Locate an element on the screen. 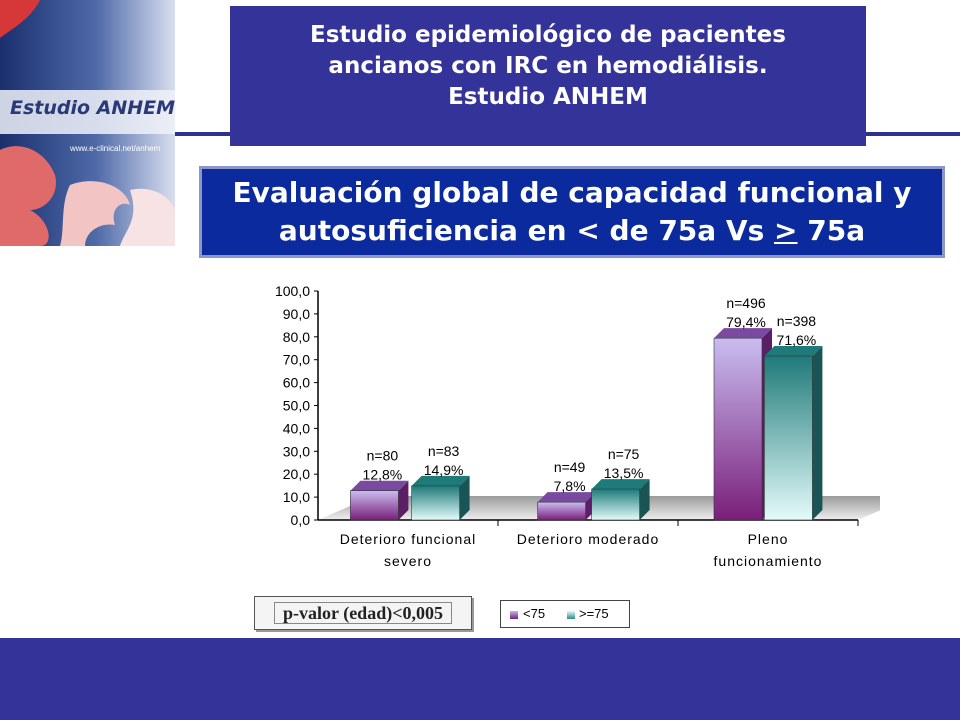  subtitle-ge-symbol: > is located at coordinates (786, 230).